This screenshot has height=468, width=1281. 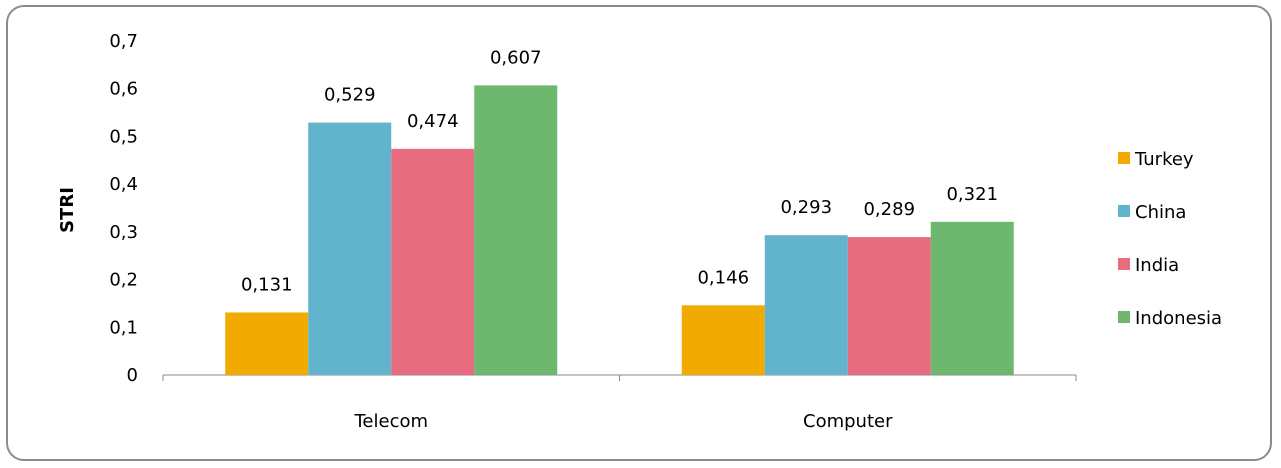 I want to click on legend-label: Indonesia, so click(x=1178, y=318).